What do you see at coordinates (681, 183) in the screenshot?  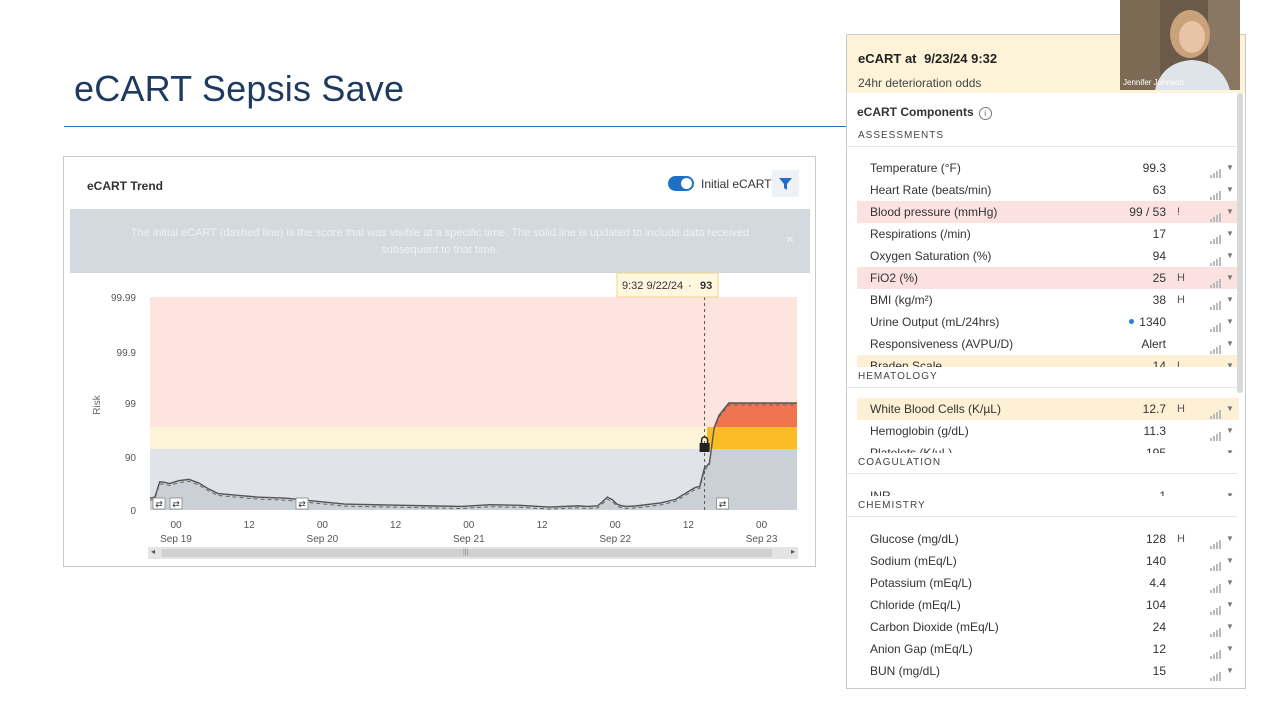 I see `initial-ecart-toggle` at bounding box center [681, 183].